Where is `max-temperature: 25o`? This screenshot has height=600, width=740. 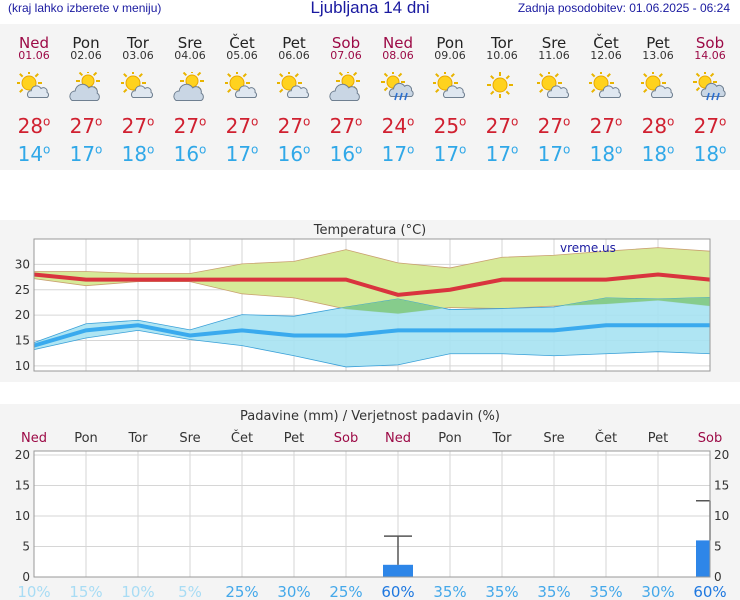 max-temperature: 25o is located at coordinates (450, 126).